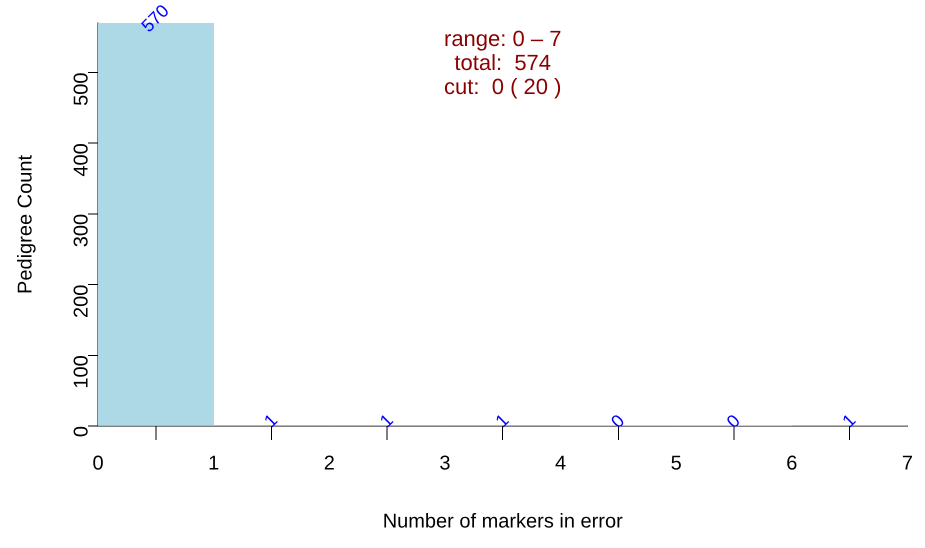 This screenshot has height=548, width=925. What do you see at coordinates (81, 231) in the screenshot?
I see `y-tick-label: 300` at bounding box center [81, 231].